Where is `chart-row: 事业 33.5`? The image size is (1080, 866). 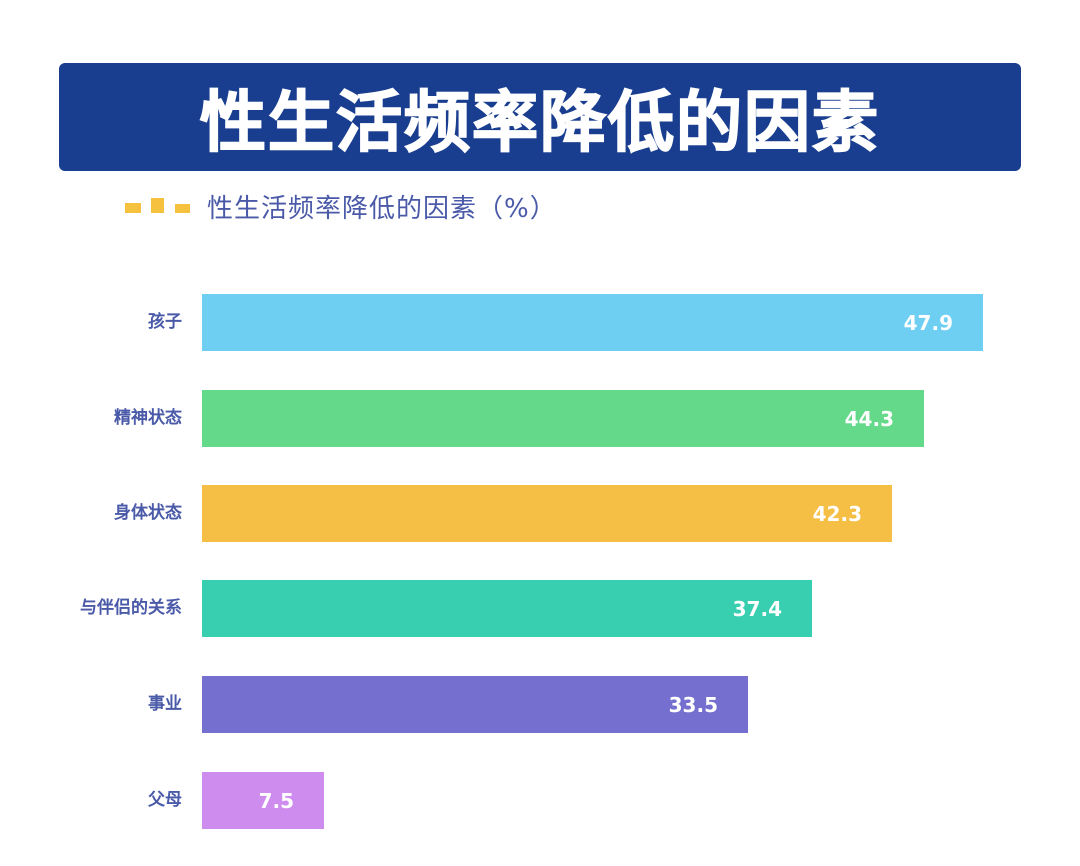
chart-row: 事业 33.5 is located at coordinates (540, 704).